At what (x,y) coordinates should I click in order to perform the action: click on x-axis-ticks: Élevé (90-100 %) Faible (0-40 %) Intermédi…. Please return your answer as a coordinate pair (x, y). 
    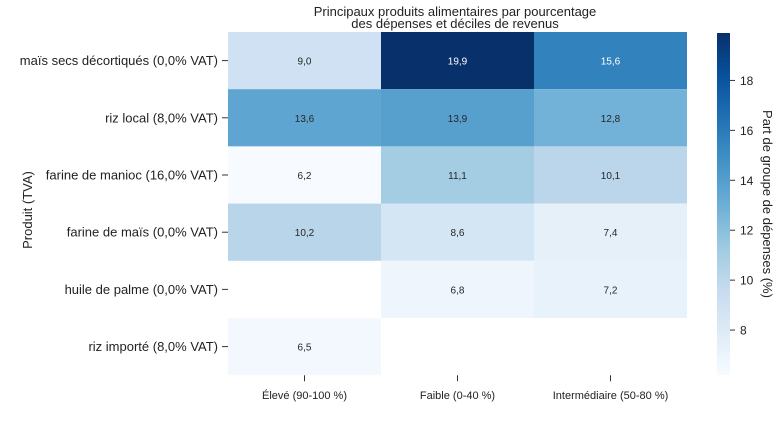
    Looking at the image, I should click on (465, 388).